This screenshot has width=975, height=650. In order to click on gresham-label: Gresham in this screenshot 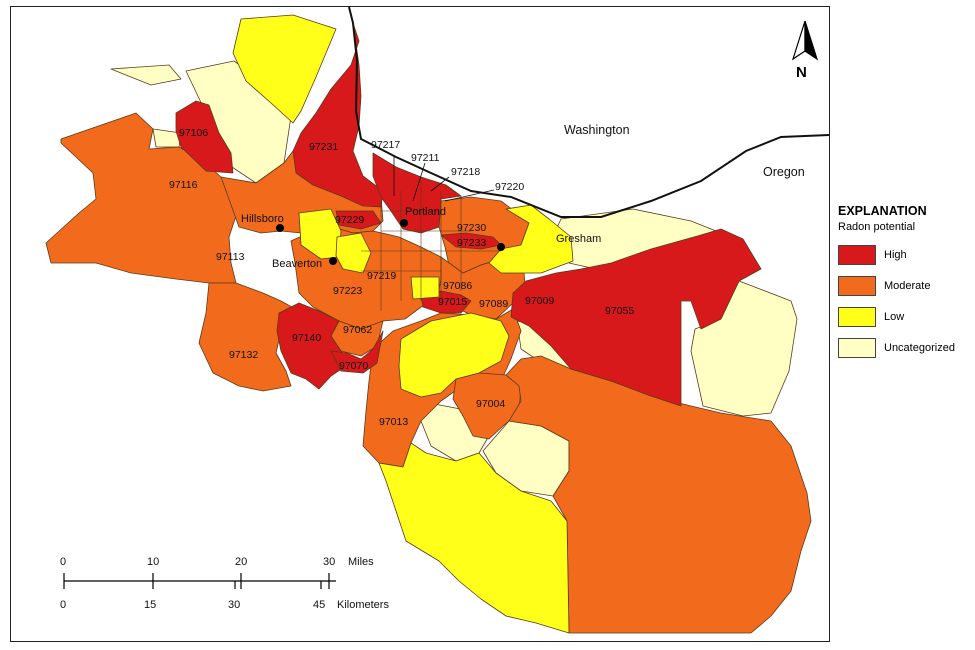, I will do `click(578, 239)`.